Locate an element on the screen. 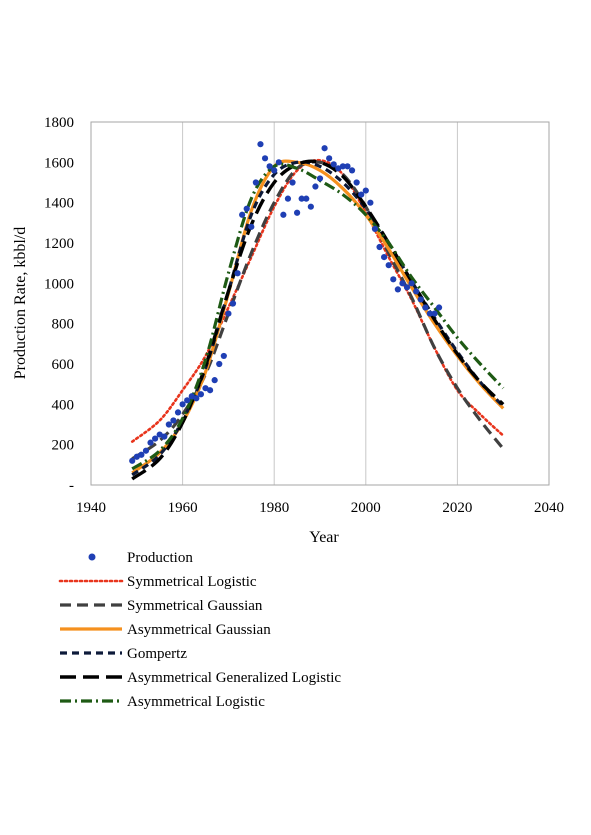 This screenshot has height=835, width=591. legend-label: Asymmetrical Gaussian is located at coordinates (199, 630).